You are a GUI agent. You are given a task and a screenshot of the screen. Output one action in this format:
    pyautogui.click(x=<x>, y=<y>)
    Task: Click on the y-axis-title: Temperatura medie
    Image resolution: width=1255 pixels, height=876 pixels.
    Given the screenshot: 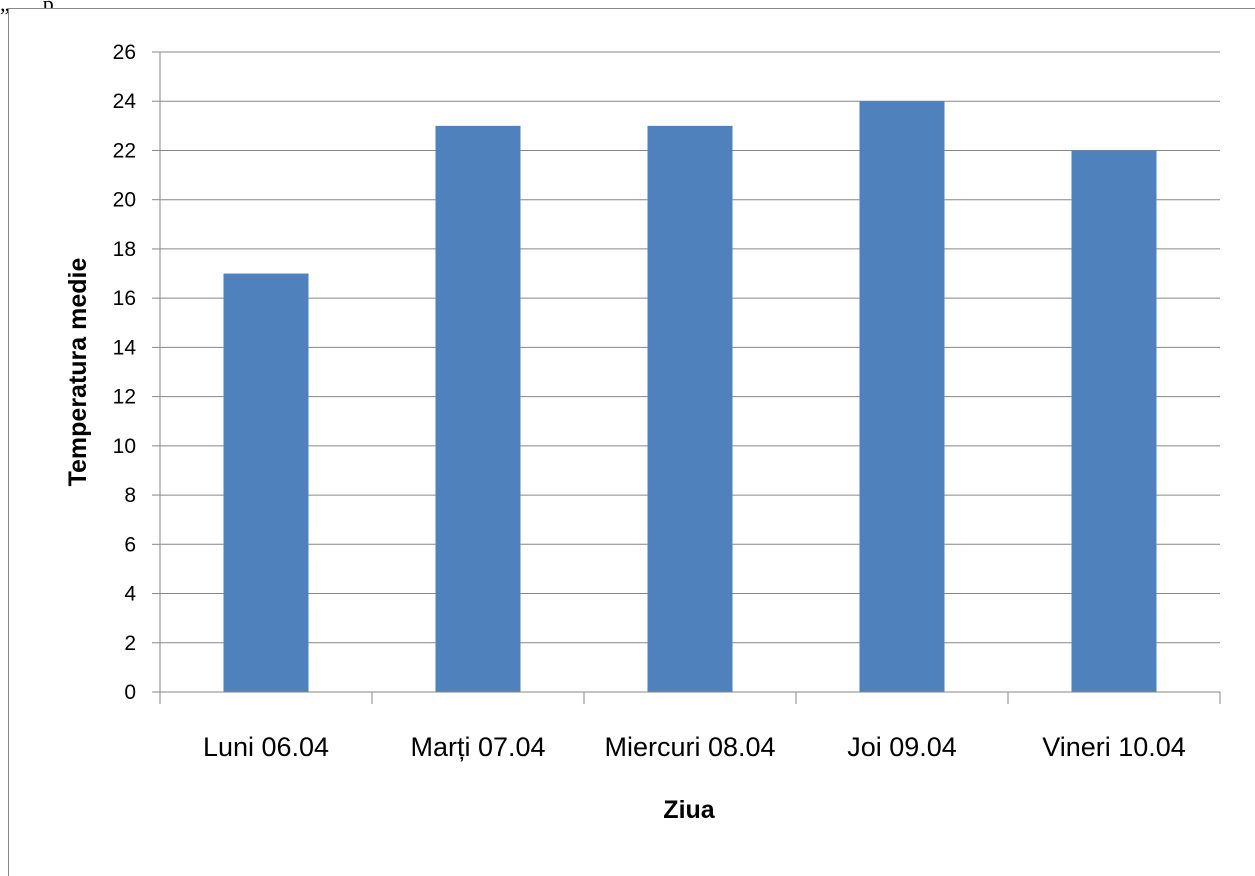 What is the action you would take?
    pyautogui.click(x=78, y=372)
    